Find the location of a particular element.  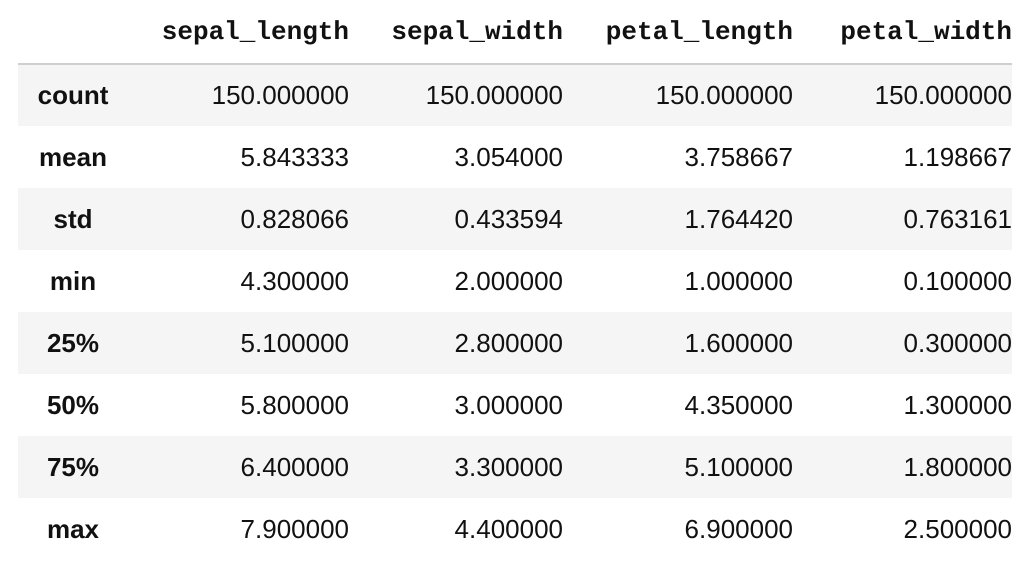

row-label: 50% is located at coordinates (73, 404).